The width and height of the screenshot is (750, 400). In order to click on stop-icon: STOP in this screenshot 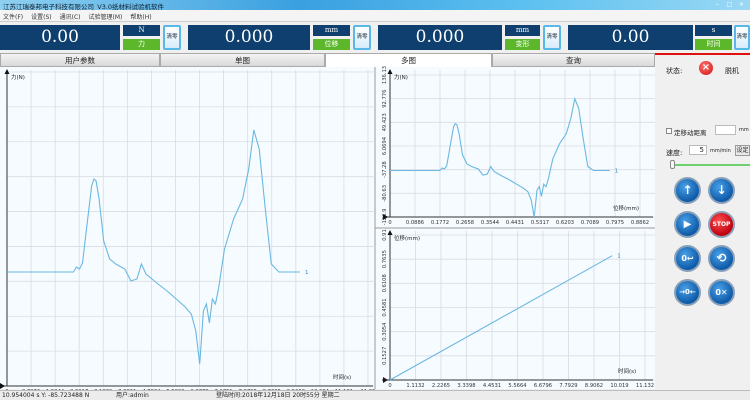, I will do `click(721, 224)`.